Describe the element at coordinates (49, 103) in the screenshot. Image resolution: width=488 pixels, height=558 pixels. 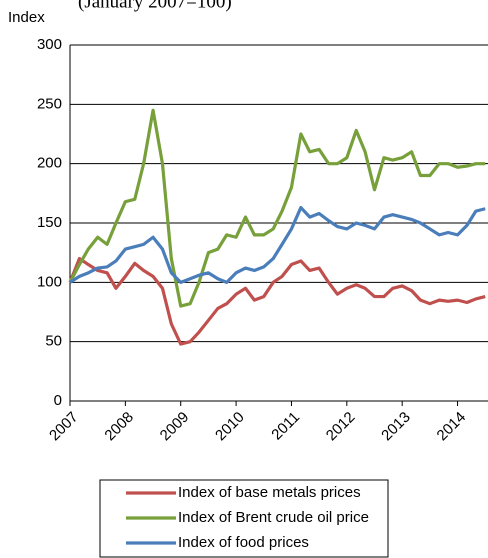
I see `y-tick-label: 250` at that location.